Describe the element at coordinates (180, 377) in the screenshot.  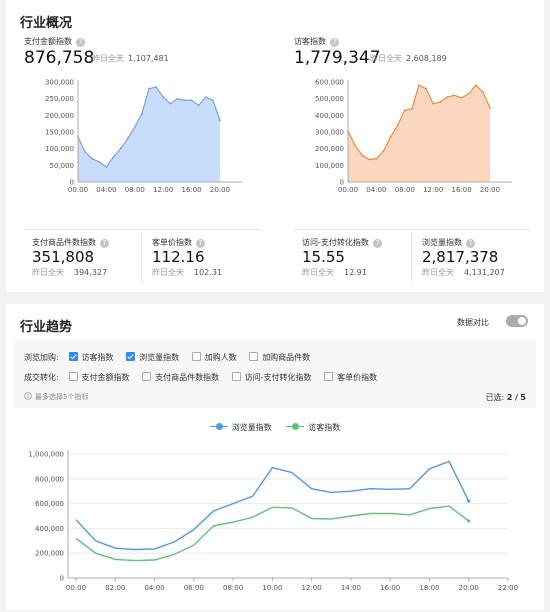
I see `option-pay-items: 支付商品件数指数` at that location.